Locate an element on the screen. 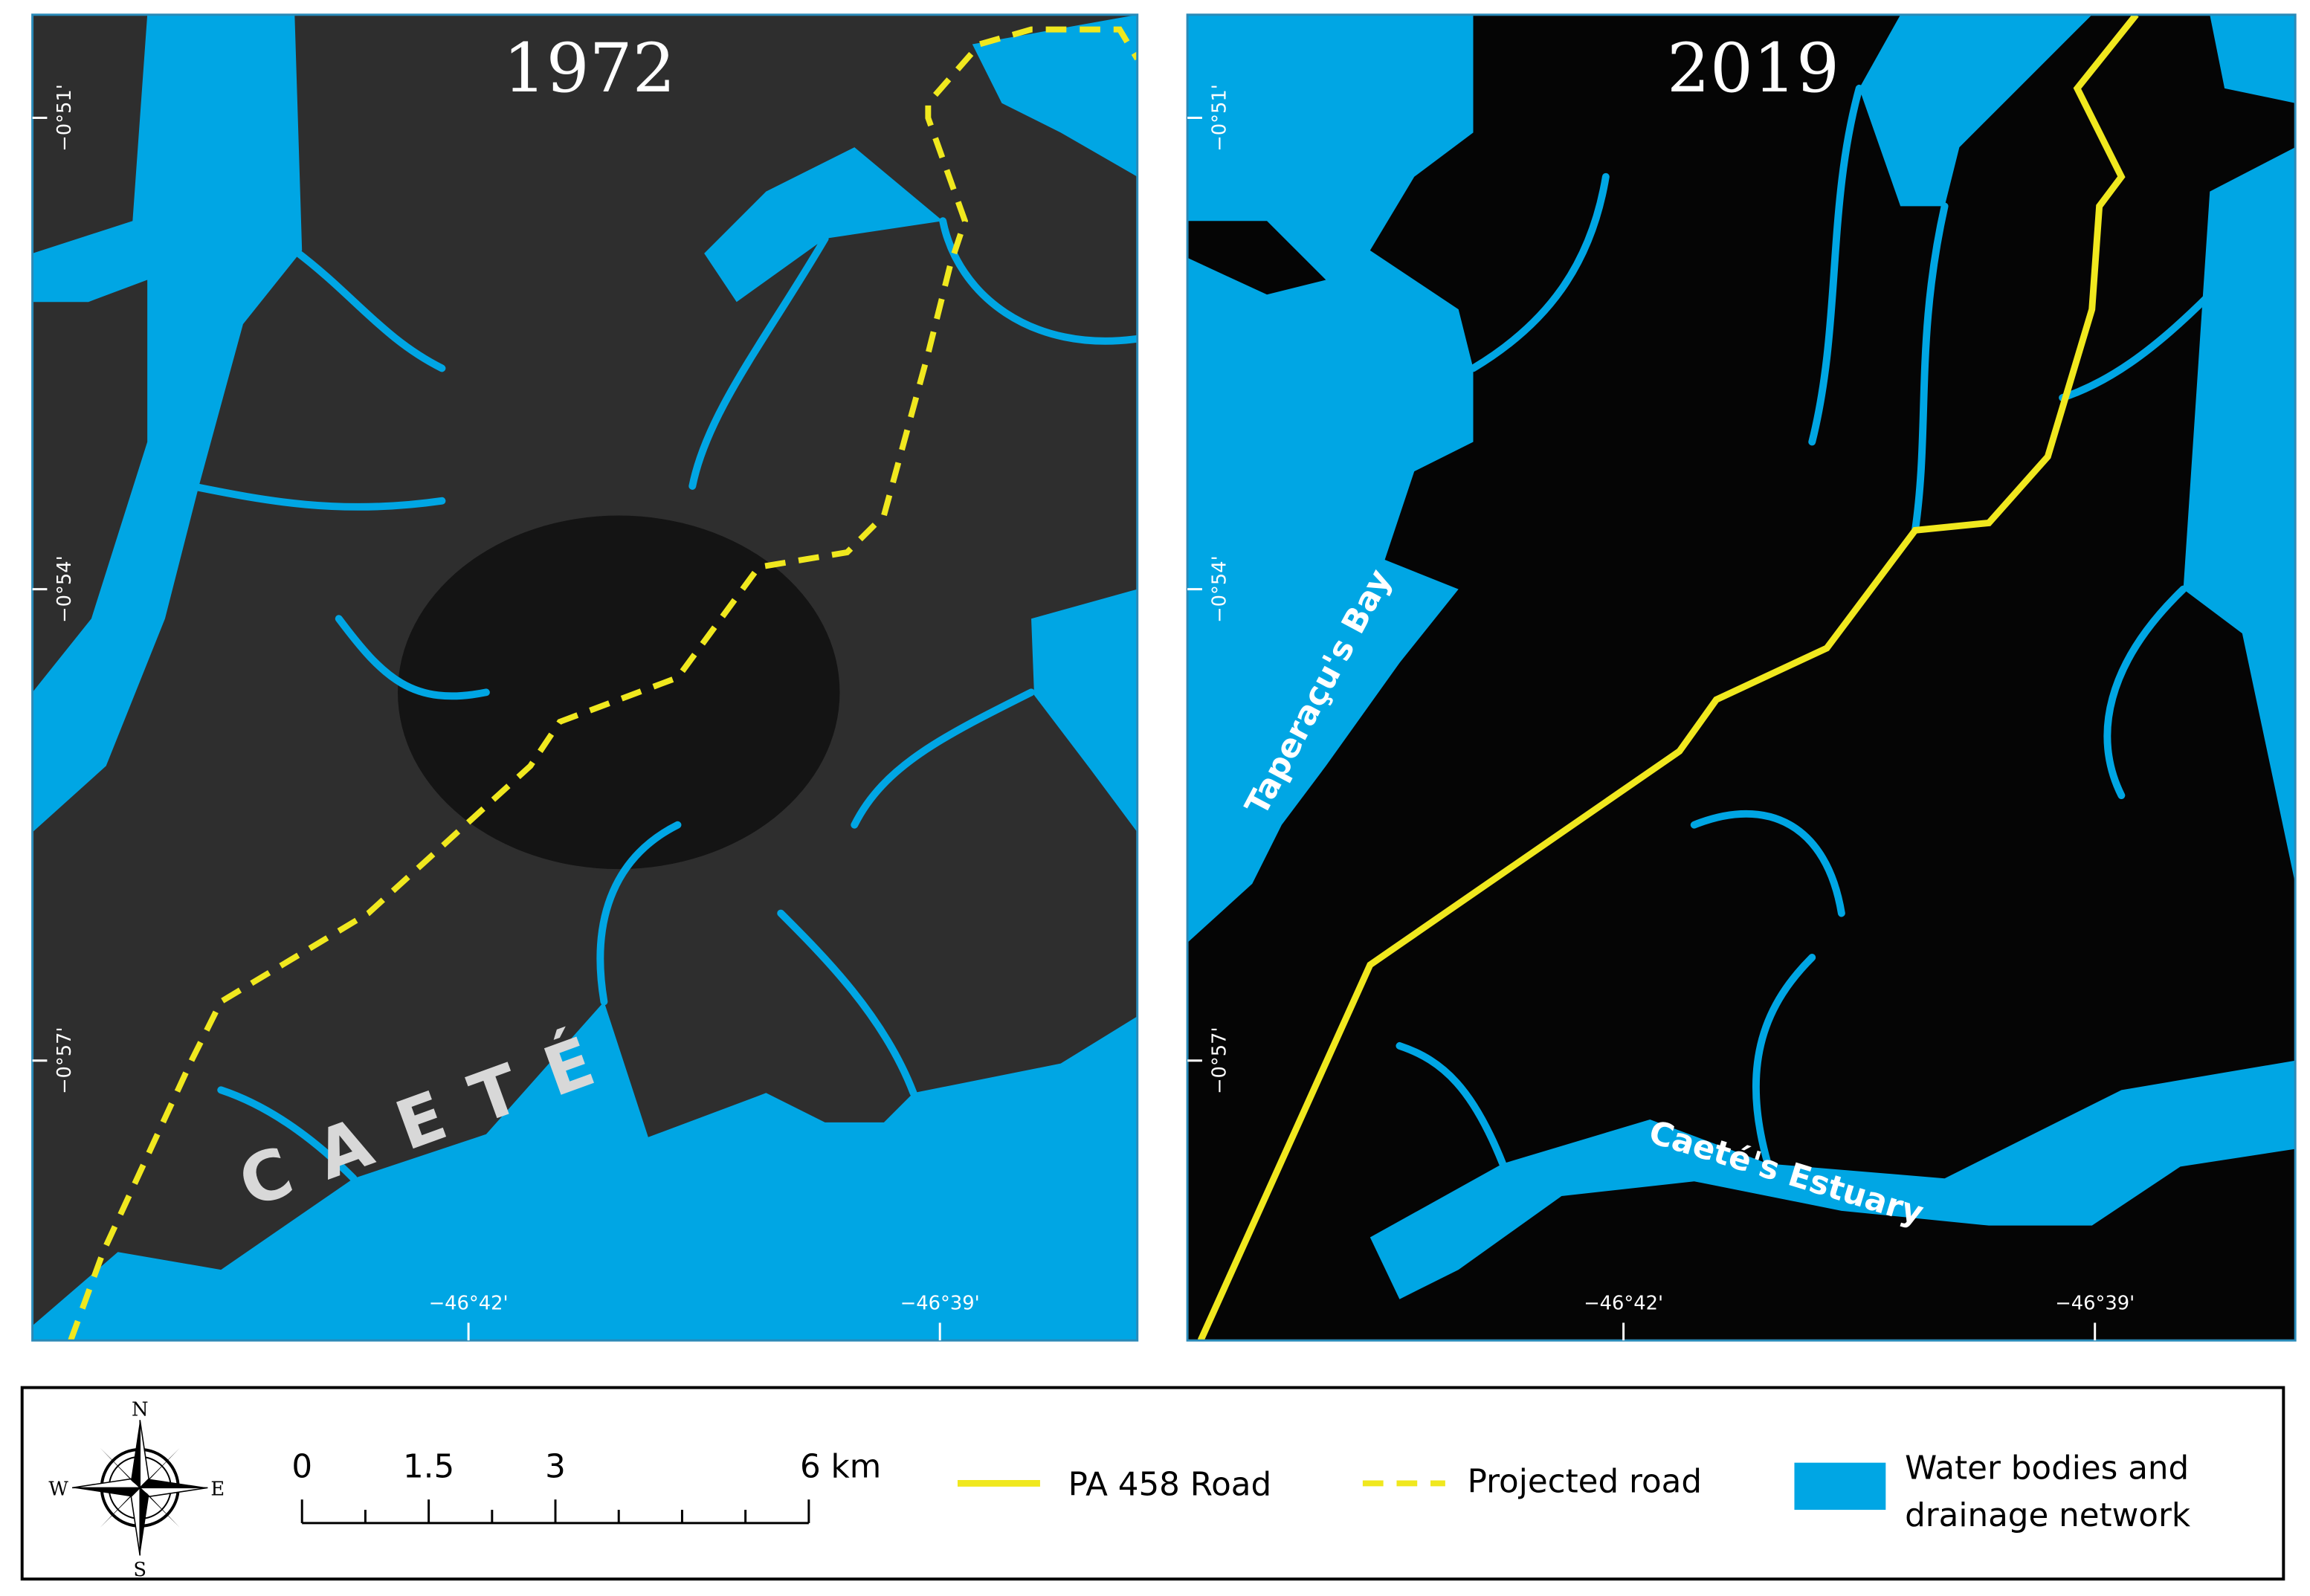  compass-e: E is located at coordinates (217, 1489).